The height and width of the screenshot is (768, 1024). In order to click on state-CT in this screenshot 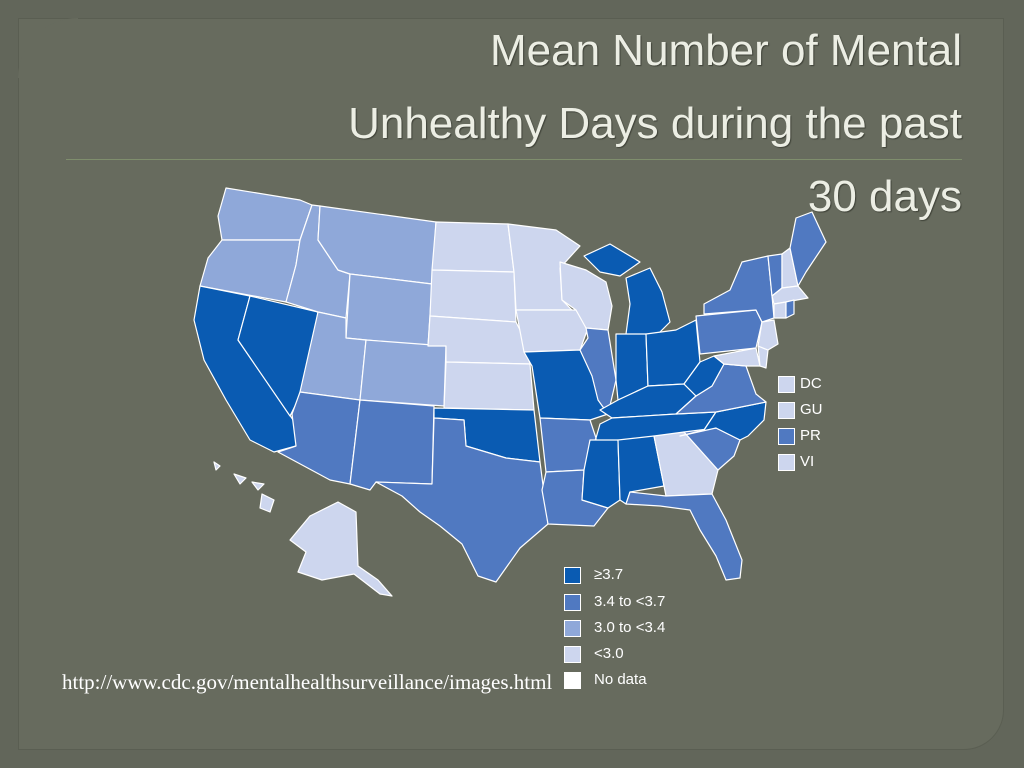, I will do `click(780, 310)`.